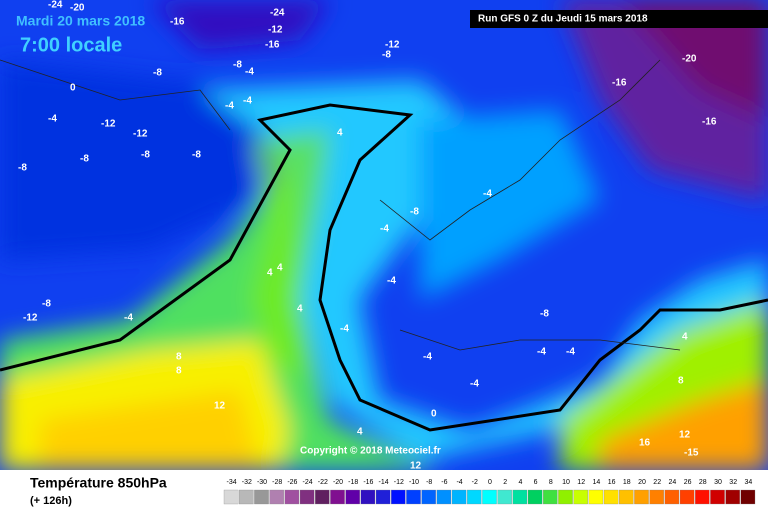 The width and height of the screenshot is (768, 517). What do you see at coordinates (368, 482) in the screenshot?
I see `legend-label: -16` at bounding box center [368, 482].